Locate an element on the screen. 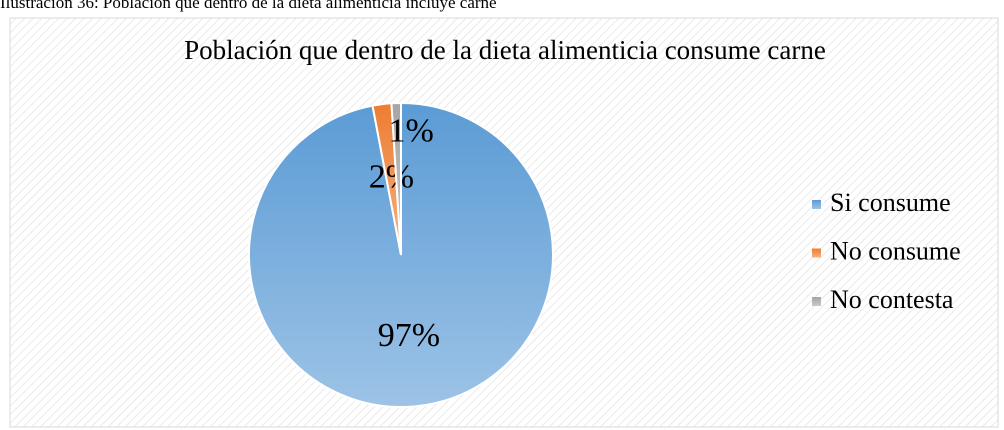  data-label: 97% is located at coordinates (409, 335).